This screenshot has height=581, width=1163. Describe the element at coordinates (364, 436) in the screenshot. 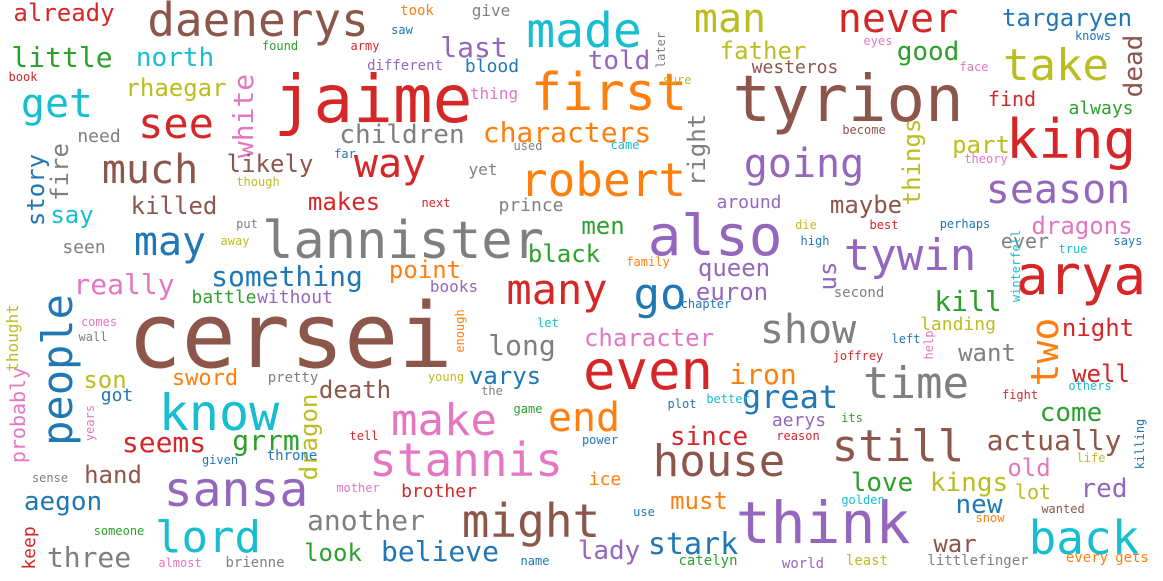

I see `word-tell: tell` at that location.